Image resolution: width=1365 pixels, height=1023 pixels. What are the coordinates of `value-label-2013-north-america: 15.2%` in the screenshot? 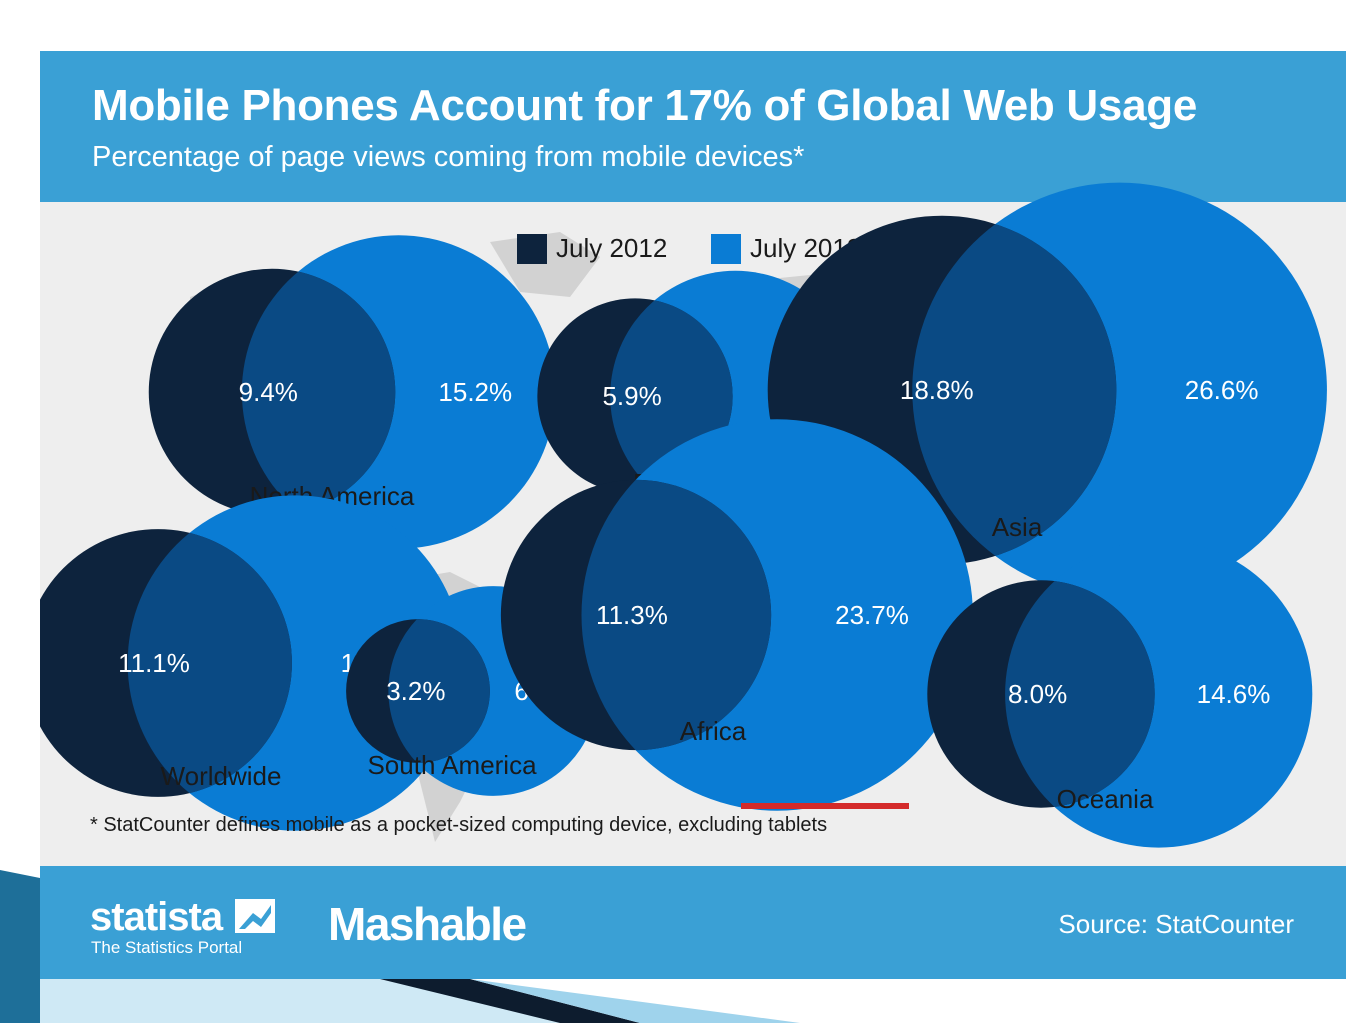 It's located at (475, 392).